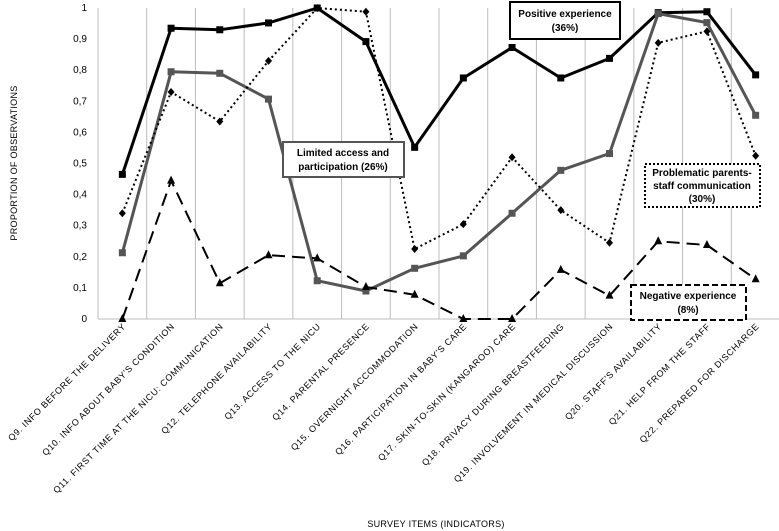 The height and width of the screenshot is (531, 779). I want to click on annotation-negative: Negative experience (8%), so click(688, 302).